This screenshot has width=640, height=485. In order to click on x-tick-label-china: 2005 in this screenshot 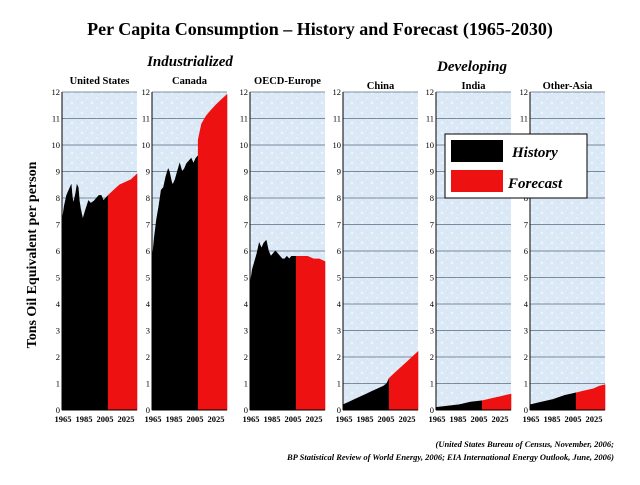, I will do `click(386, 419)`.